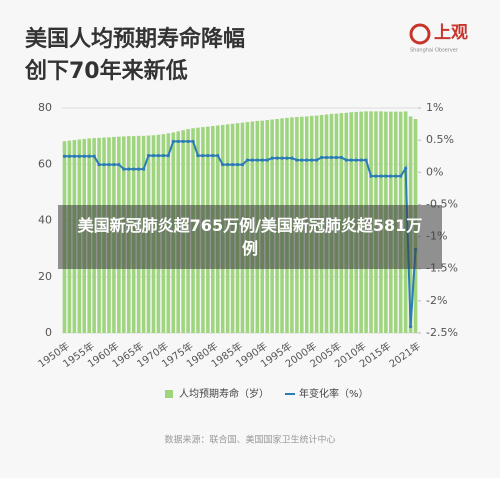 This screenshot has height=478, width=500. Describe the element at coordinates (436, 300) in the screenshot. I see `y2-tick-label: -2%` at that location.